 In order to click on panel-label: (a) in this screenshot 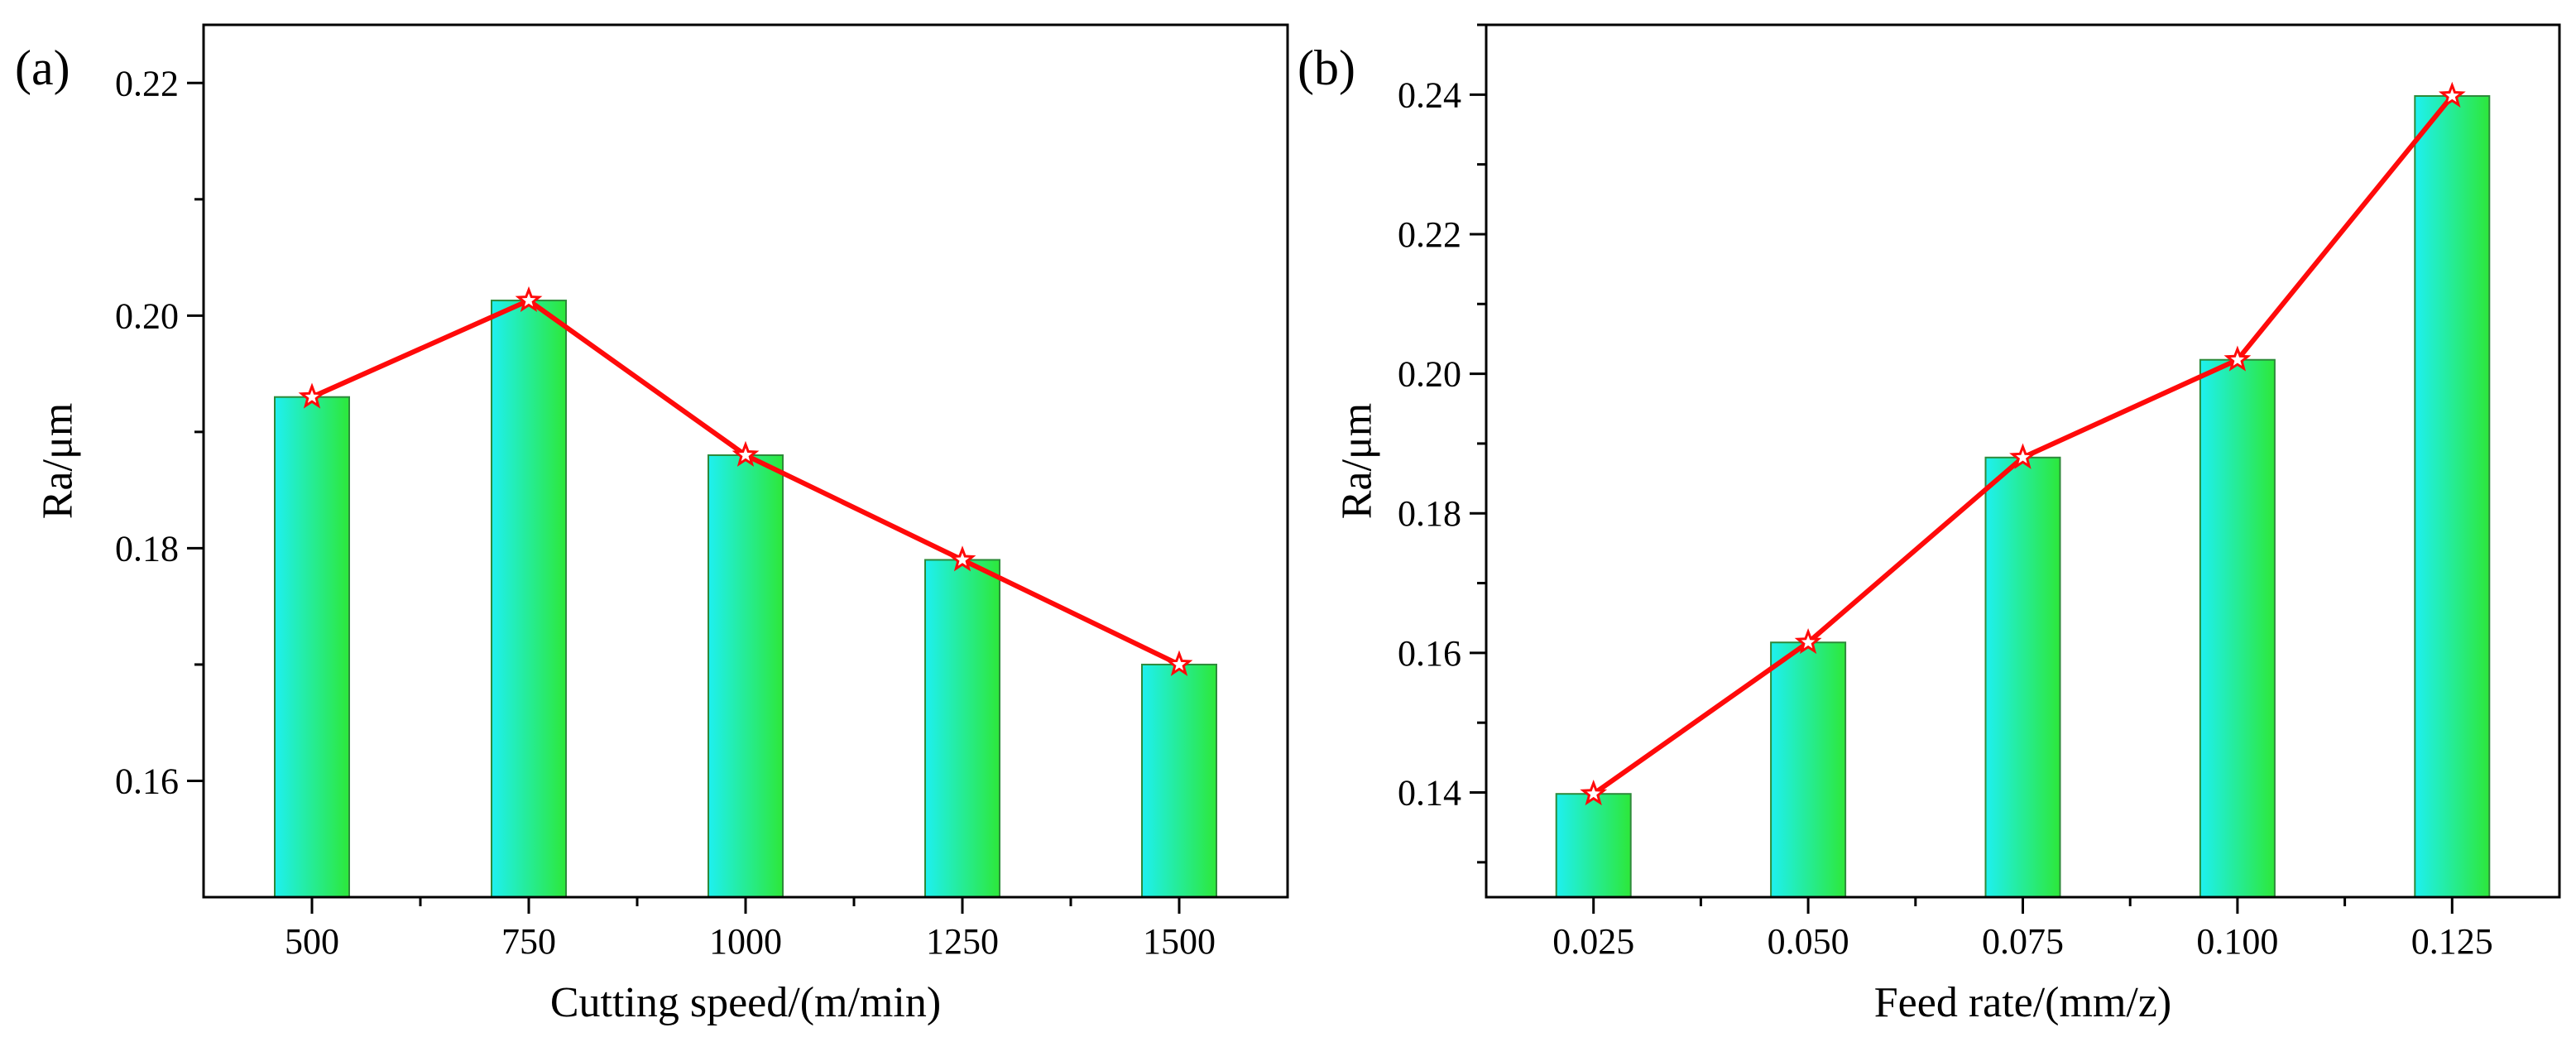, I will do `click(42, 68)`.